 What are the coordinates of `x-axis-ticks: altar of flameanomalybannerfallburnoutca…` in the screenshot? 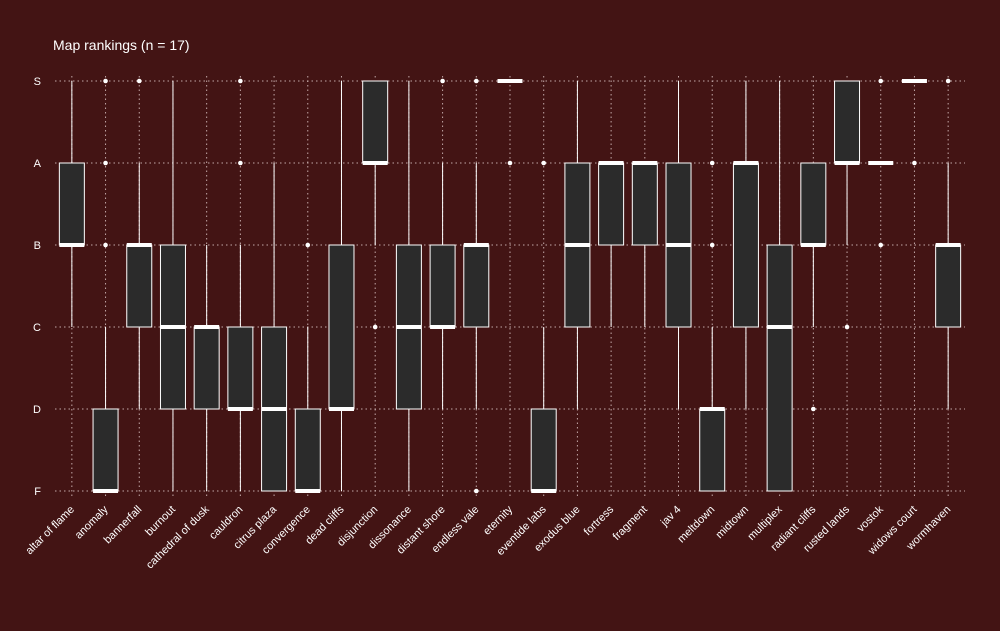 It's located at (489, 537).